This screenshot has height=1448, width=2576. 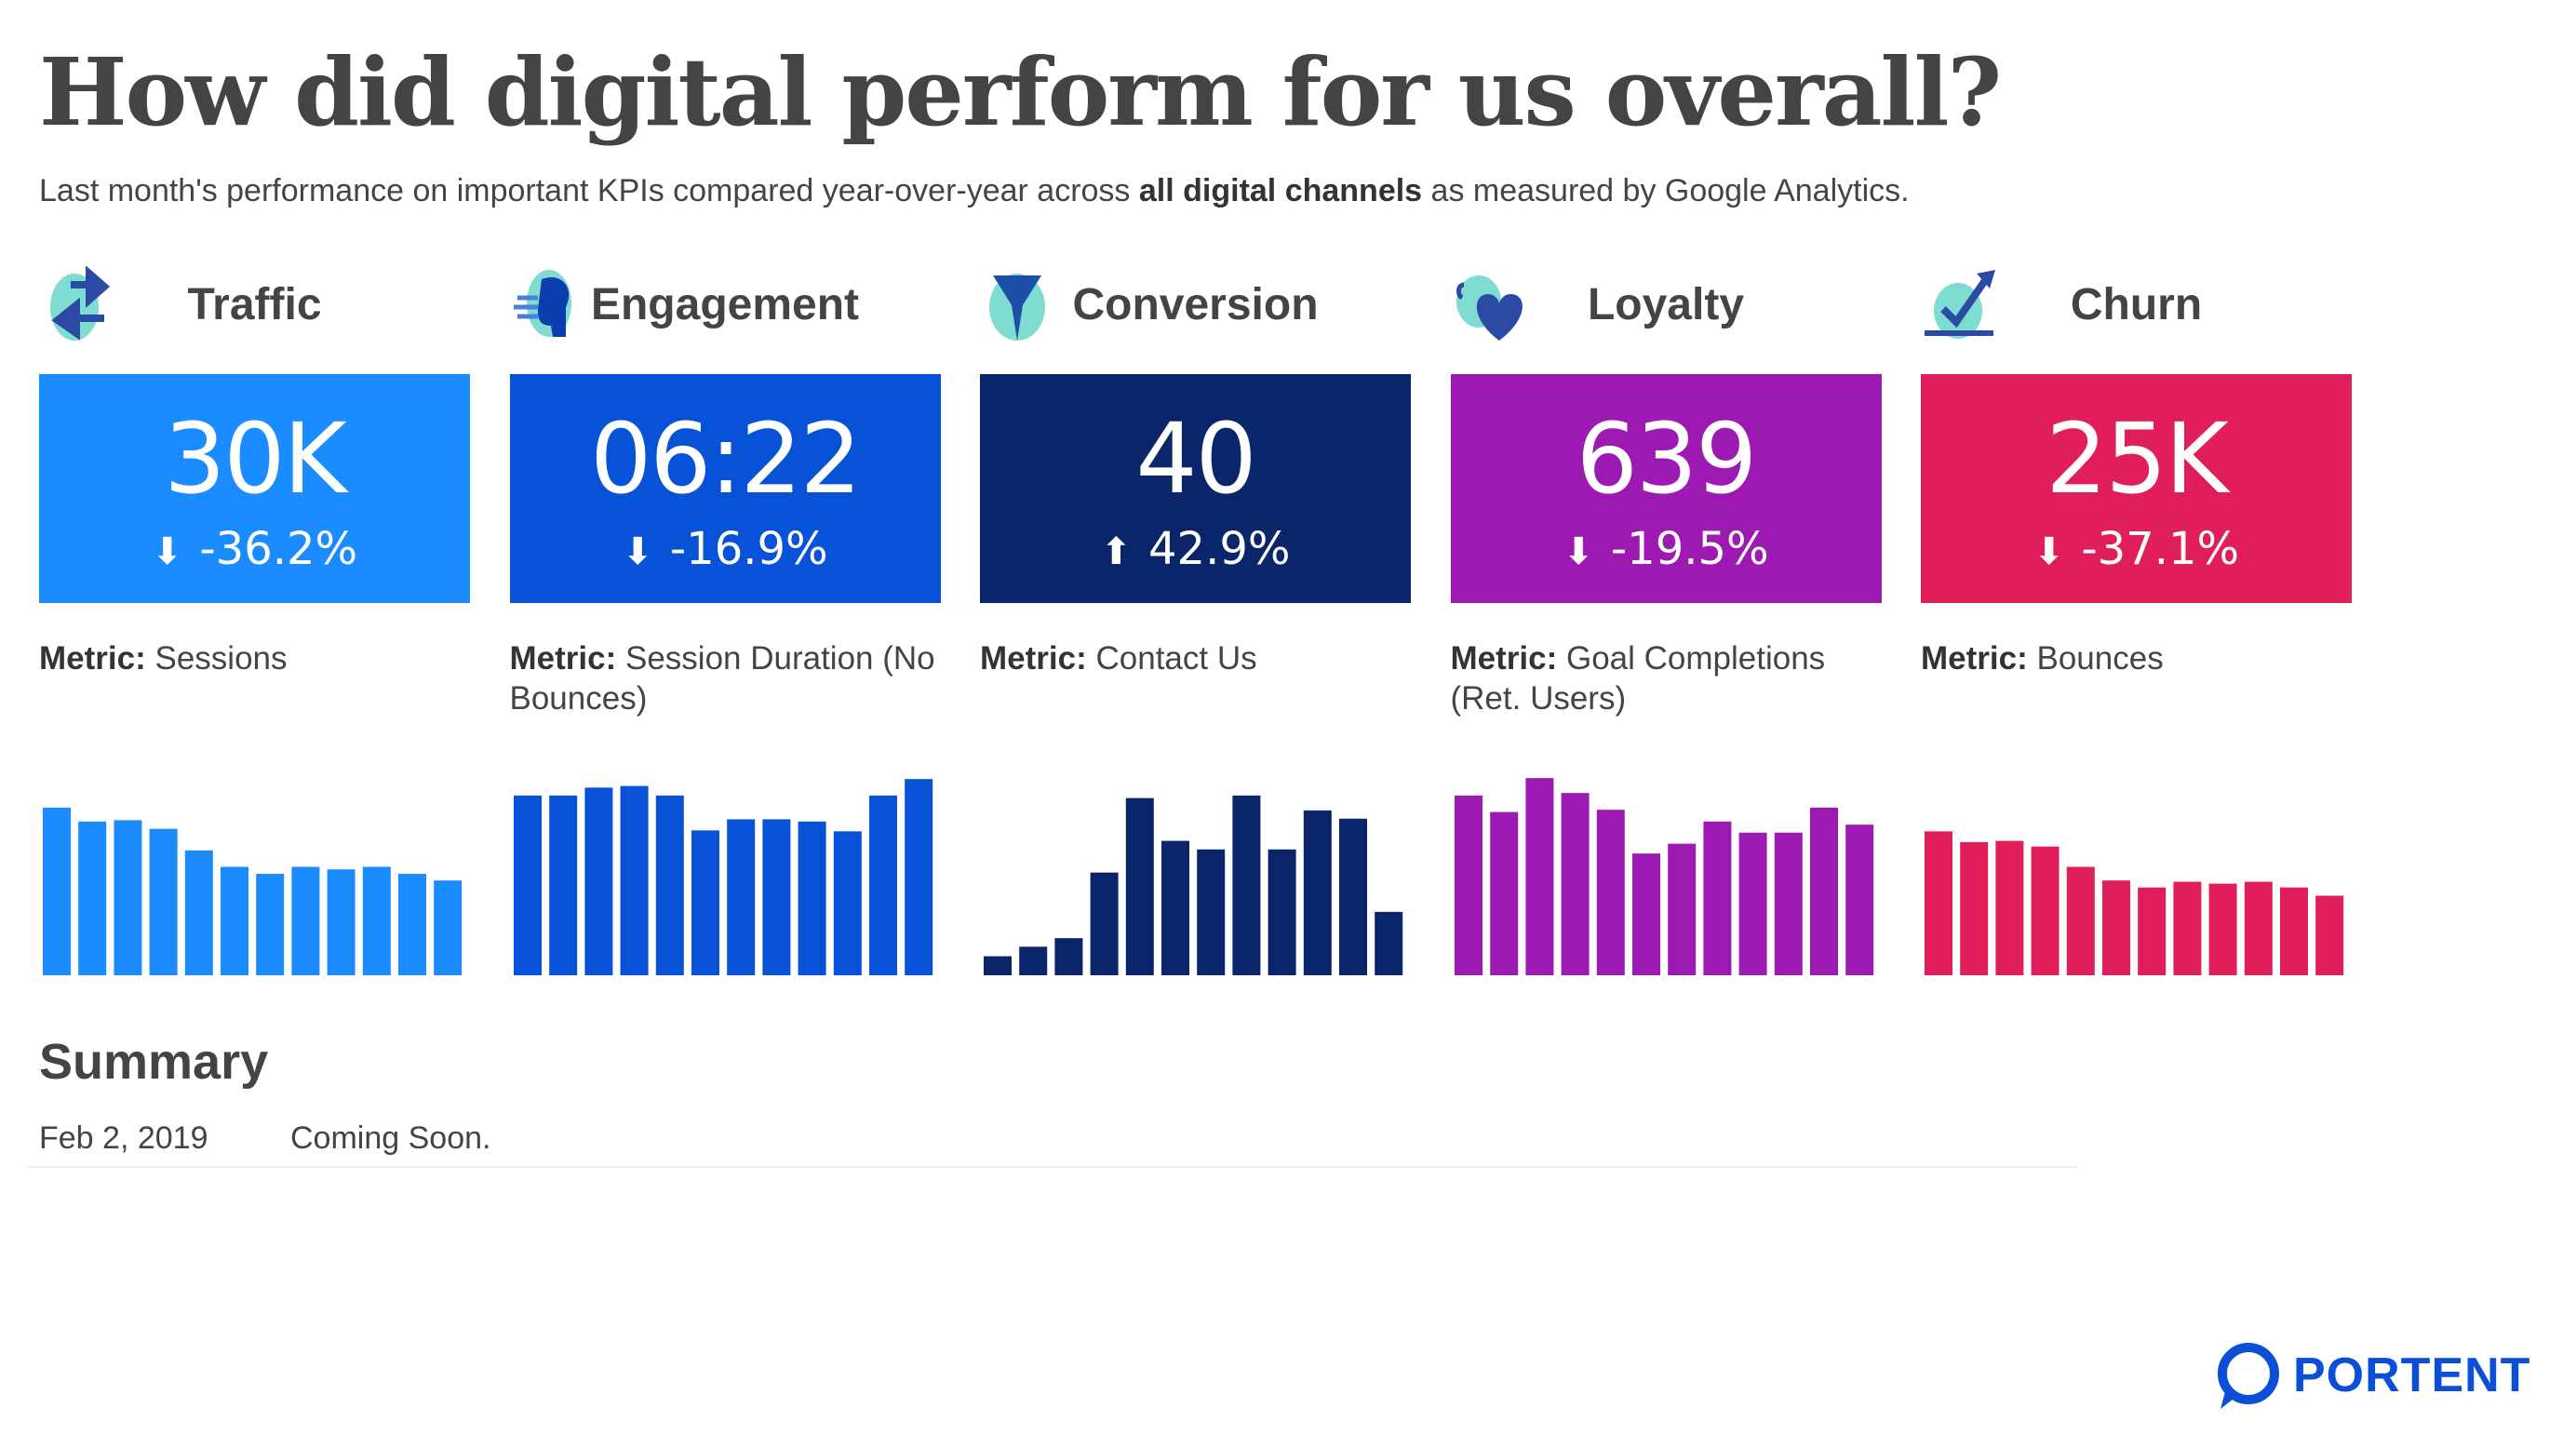 I want to click on subtitle-text-end: as measured by Google Analytics., so click(x=1666, y=191).